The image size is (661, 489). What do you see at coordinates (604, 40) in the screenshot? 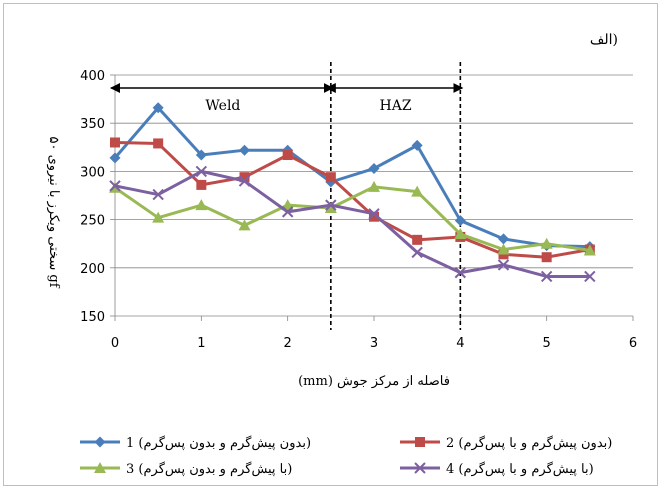
I see `panel-label: الف)` at bounding box center [604, 40].